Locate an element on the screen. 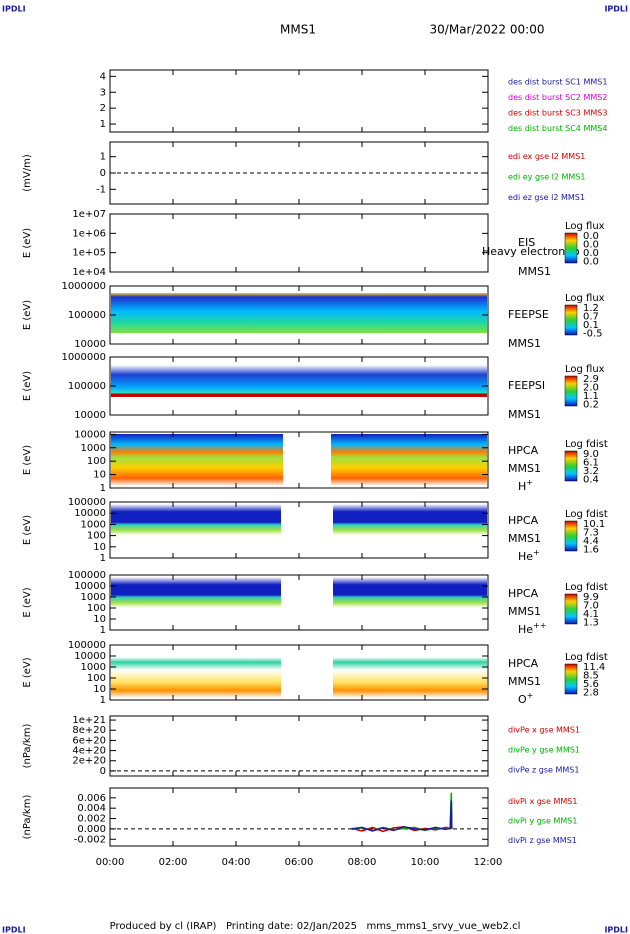  x-tick-label: 02:00 is located at coordinates (173, 862).